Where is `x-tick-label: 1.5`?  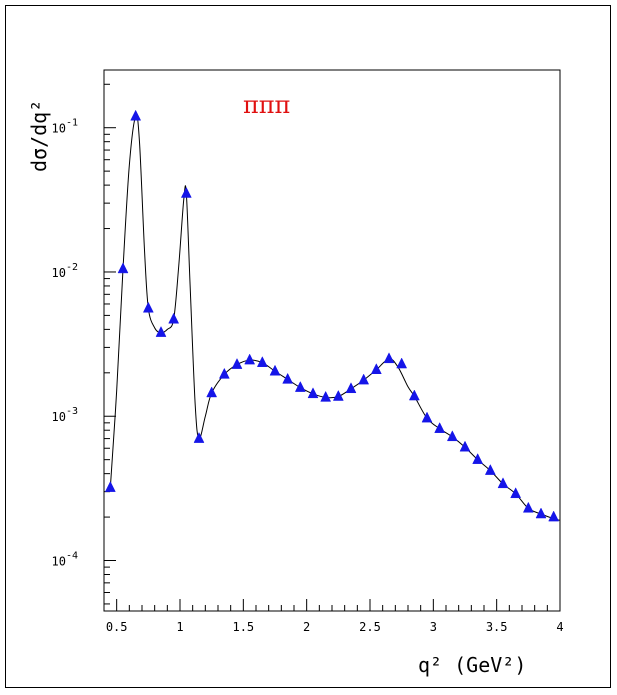 x-tick-label: 1.5 is located at coordinates (243, 627).